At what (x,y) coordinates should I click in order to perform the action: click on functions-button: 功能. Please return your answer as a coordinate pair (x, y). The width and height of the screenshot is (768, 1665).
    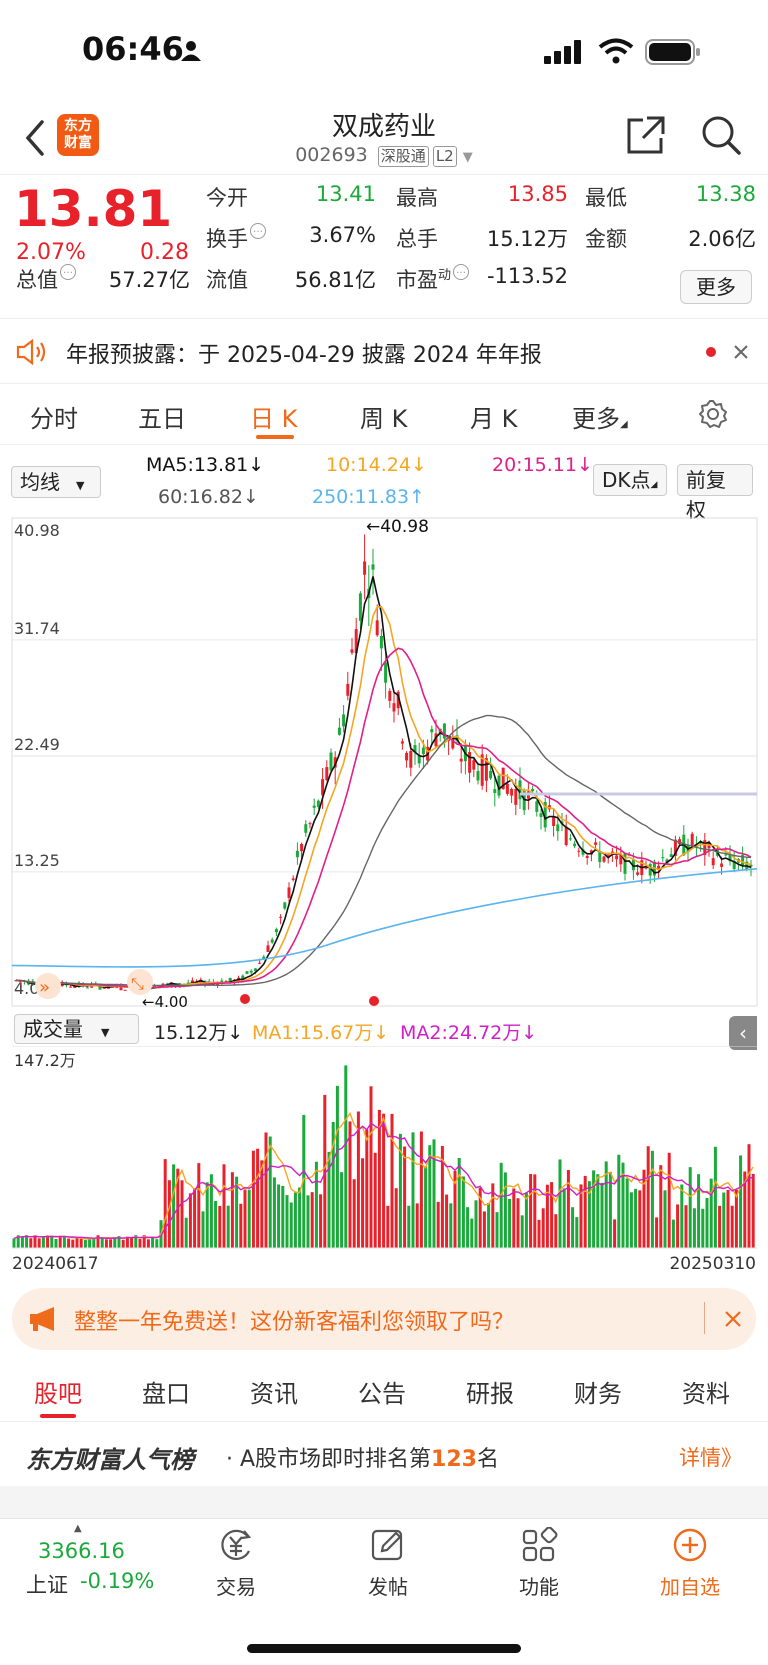
    Looking at the image, I should click on (539, 1563).